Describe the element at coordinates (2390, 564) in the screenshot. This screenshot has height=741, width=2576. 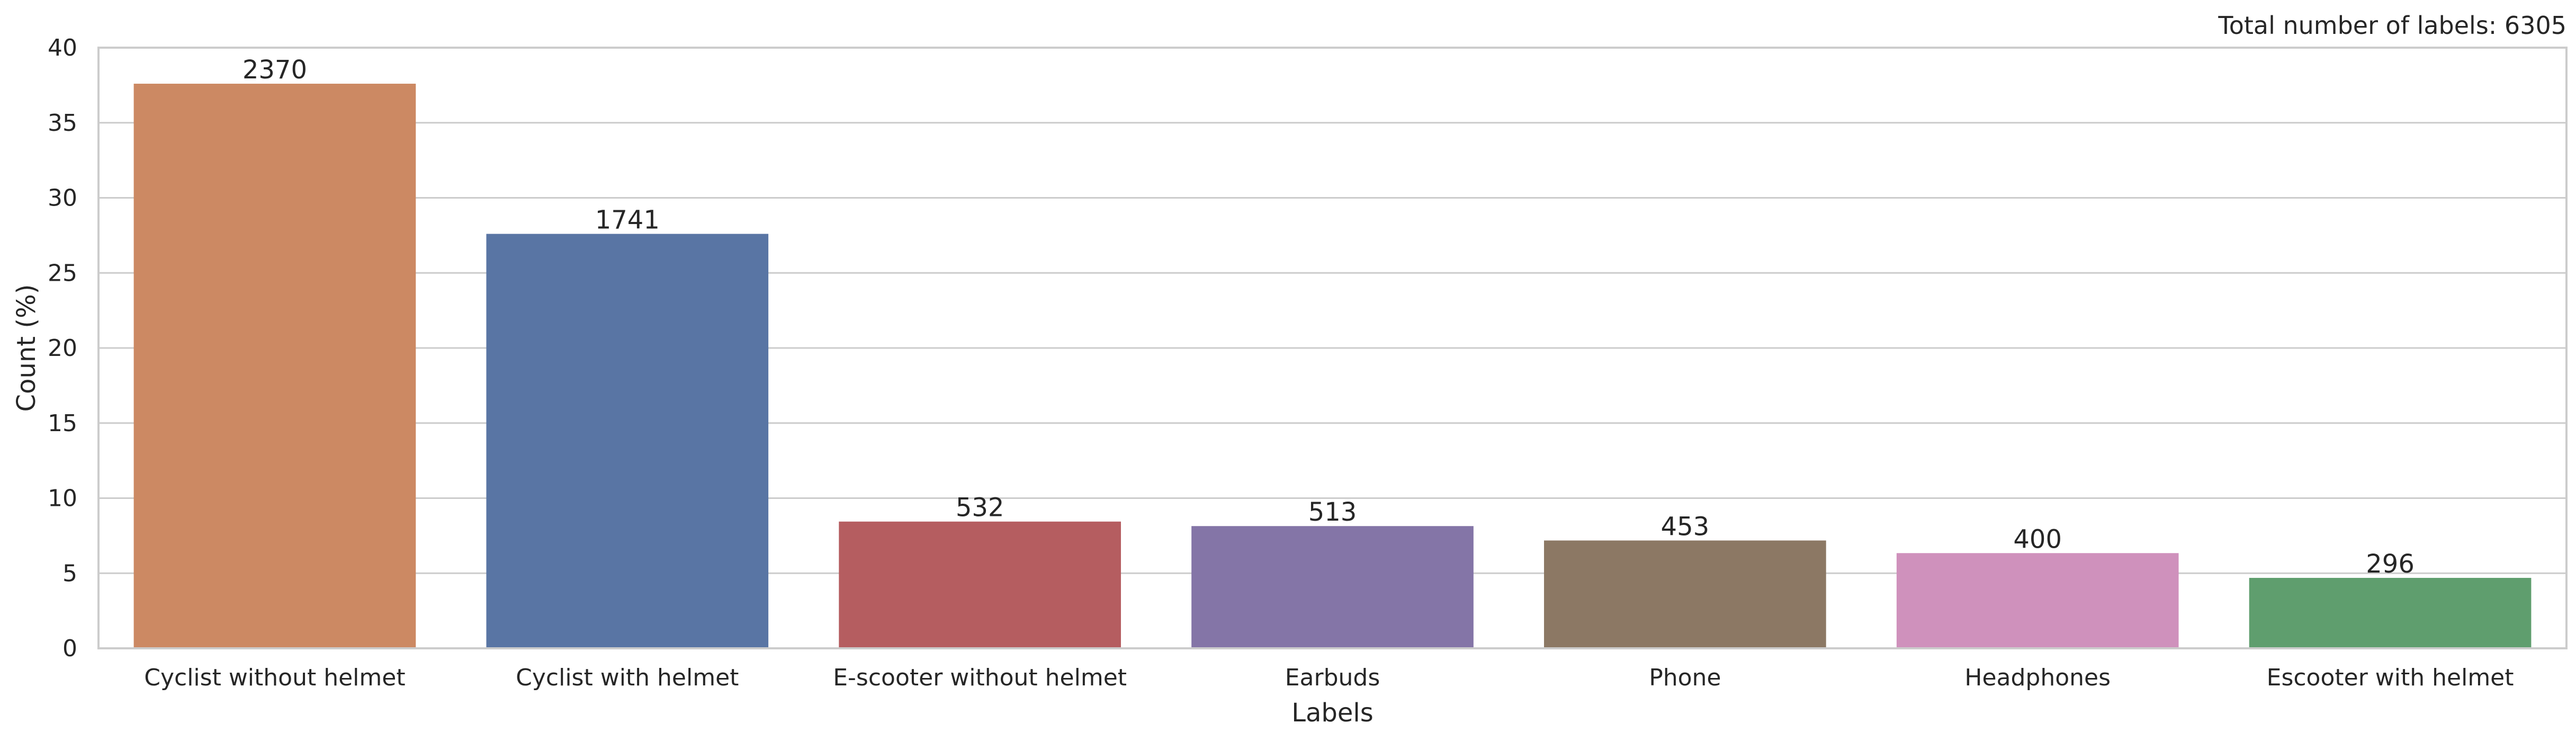
I see `bar-value-label: 296` at that location.